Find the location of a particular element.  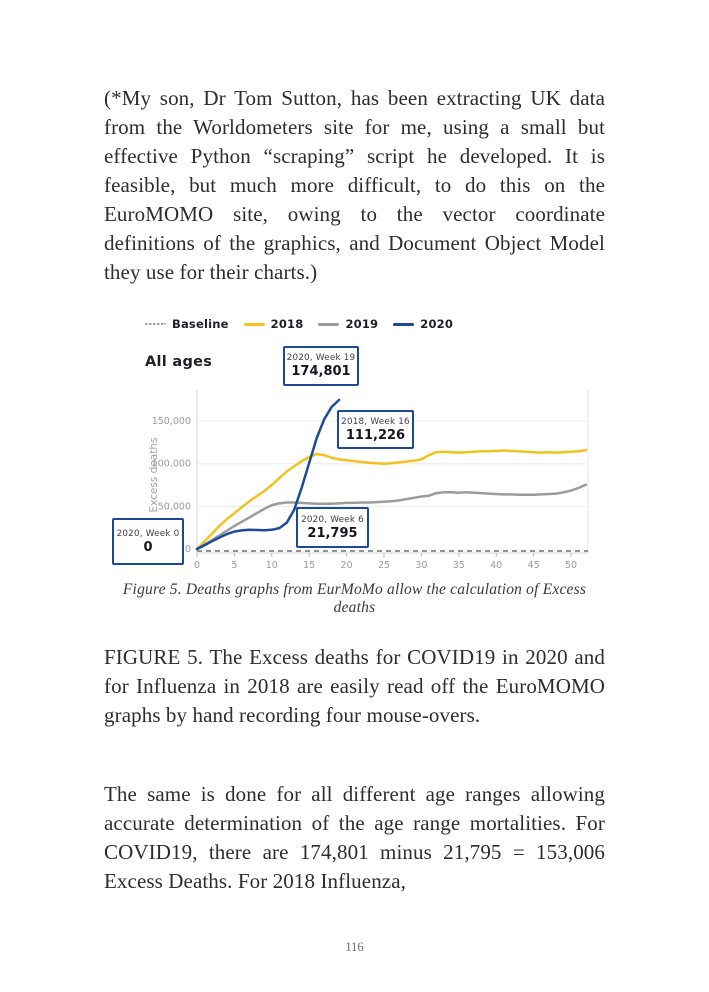

tooltip-value: 21,795 is located at coordinates (332, 533).